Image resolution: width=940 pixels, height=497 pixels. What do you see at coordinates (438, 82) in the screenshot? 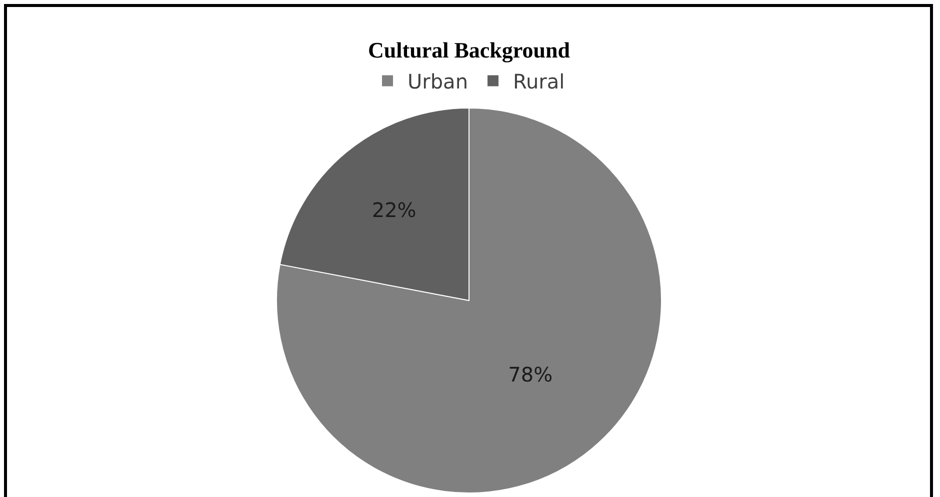
I see `legend-label: Urban` at bounding box center [438, 82].